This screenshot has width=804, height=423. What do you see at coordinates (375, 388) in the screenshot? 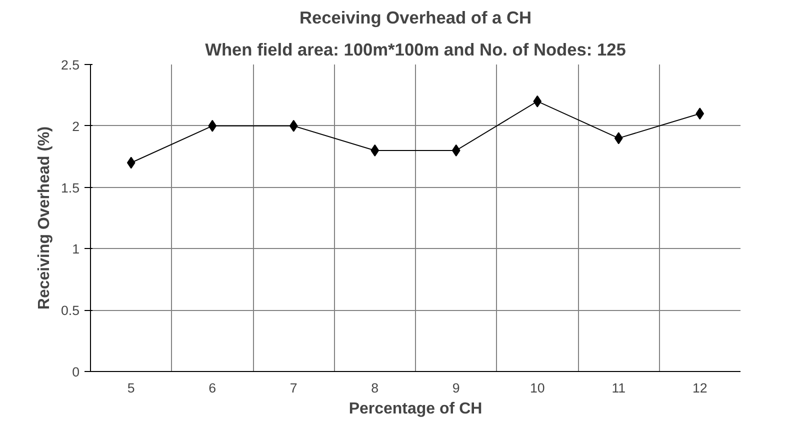
I see `x-tick-label: 8` at bounding box center [375, 388].